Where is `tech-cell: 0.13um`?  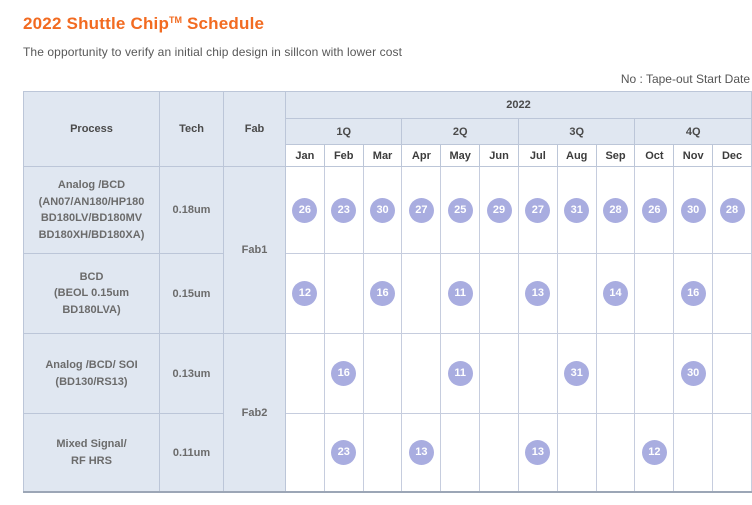
tech-cell: 0.13um is located at coordinates (191, 373).